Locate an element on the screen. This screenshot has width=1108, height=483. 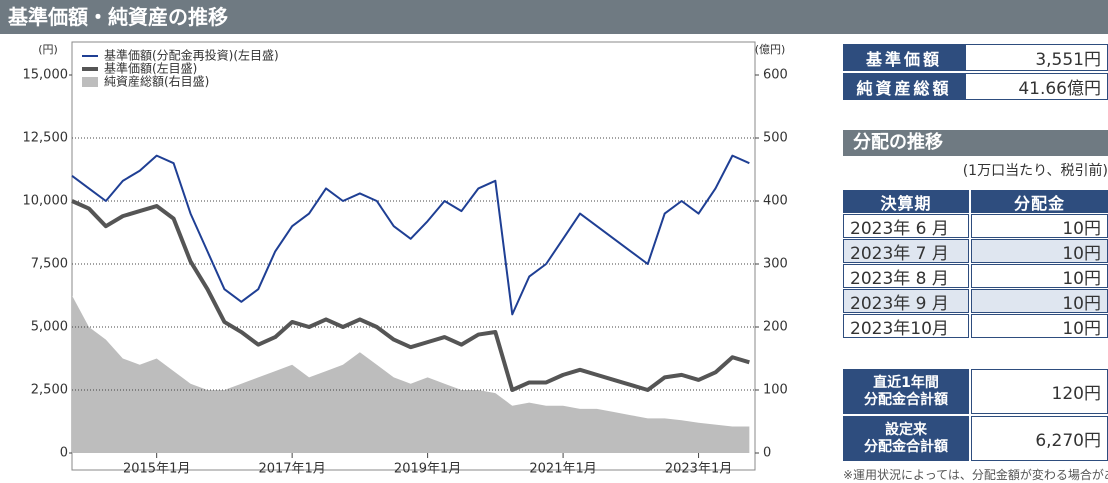
summary-label: 純資産総額 is located at coordinates (904, 86).